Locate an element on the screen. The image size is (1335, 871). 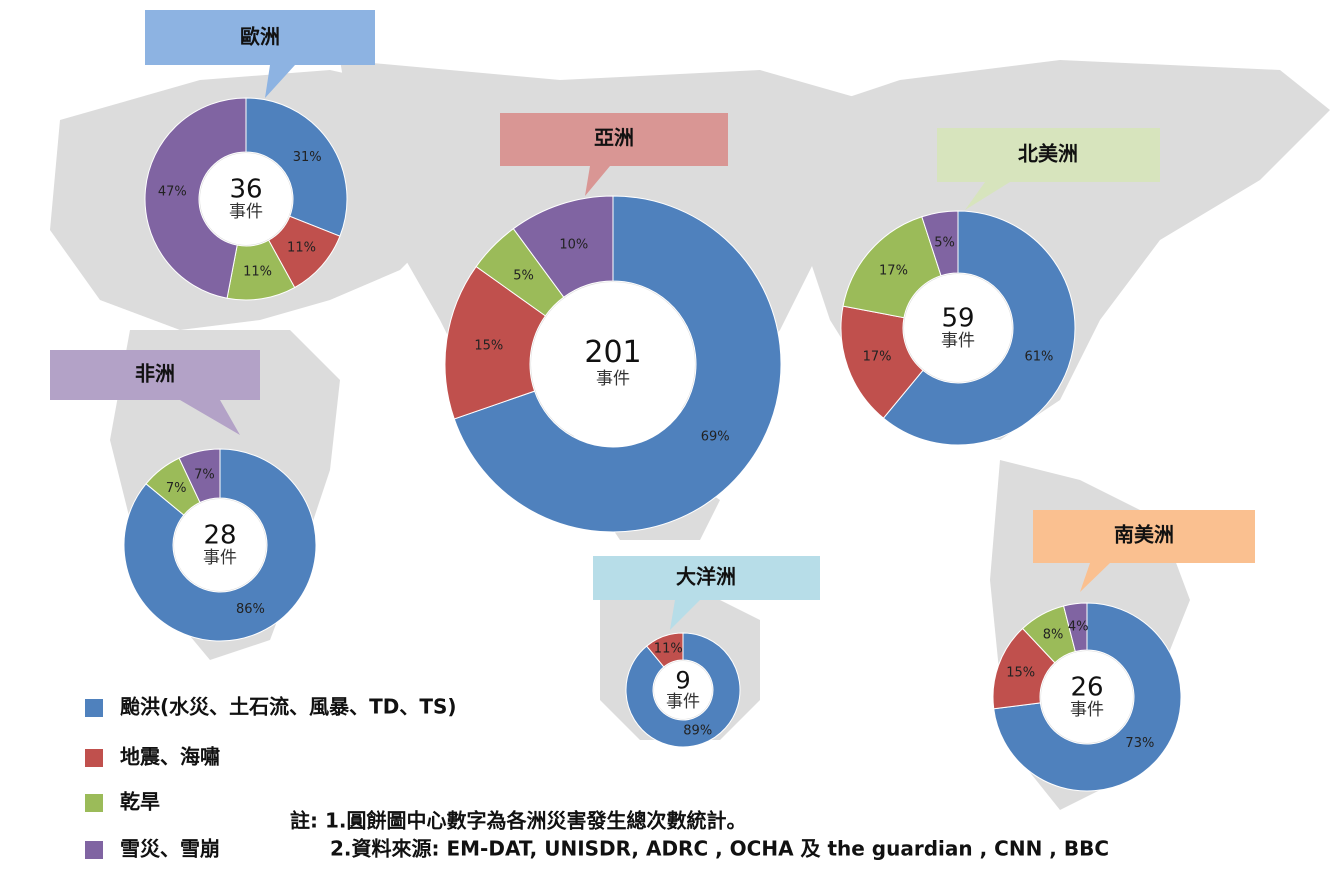
legend-label: 乾旱 is located at coordinates (140, 802).